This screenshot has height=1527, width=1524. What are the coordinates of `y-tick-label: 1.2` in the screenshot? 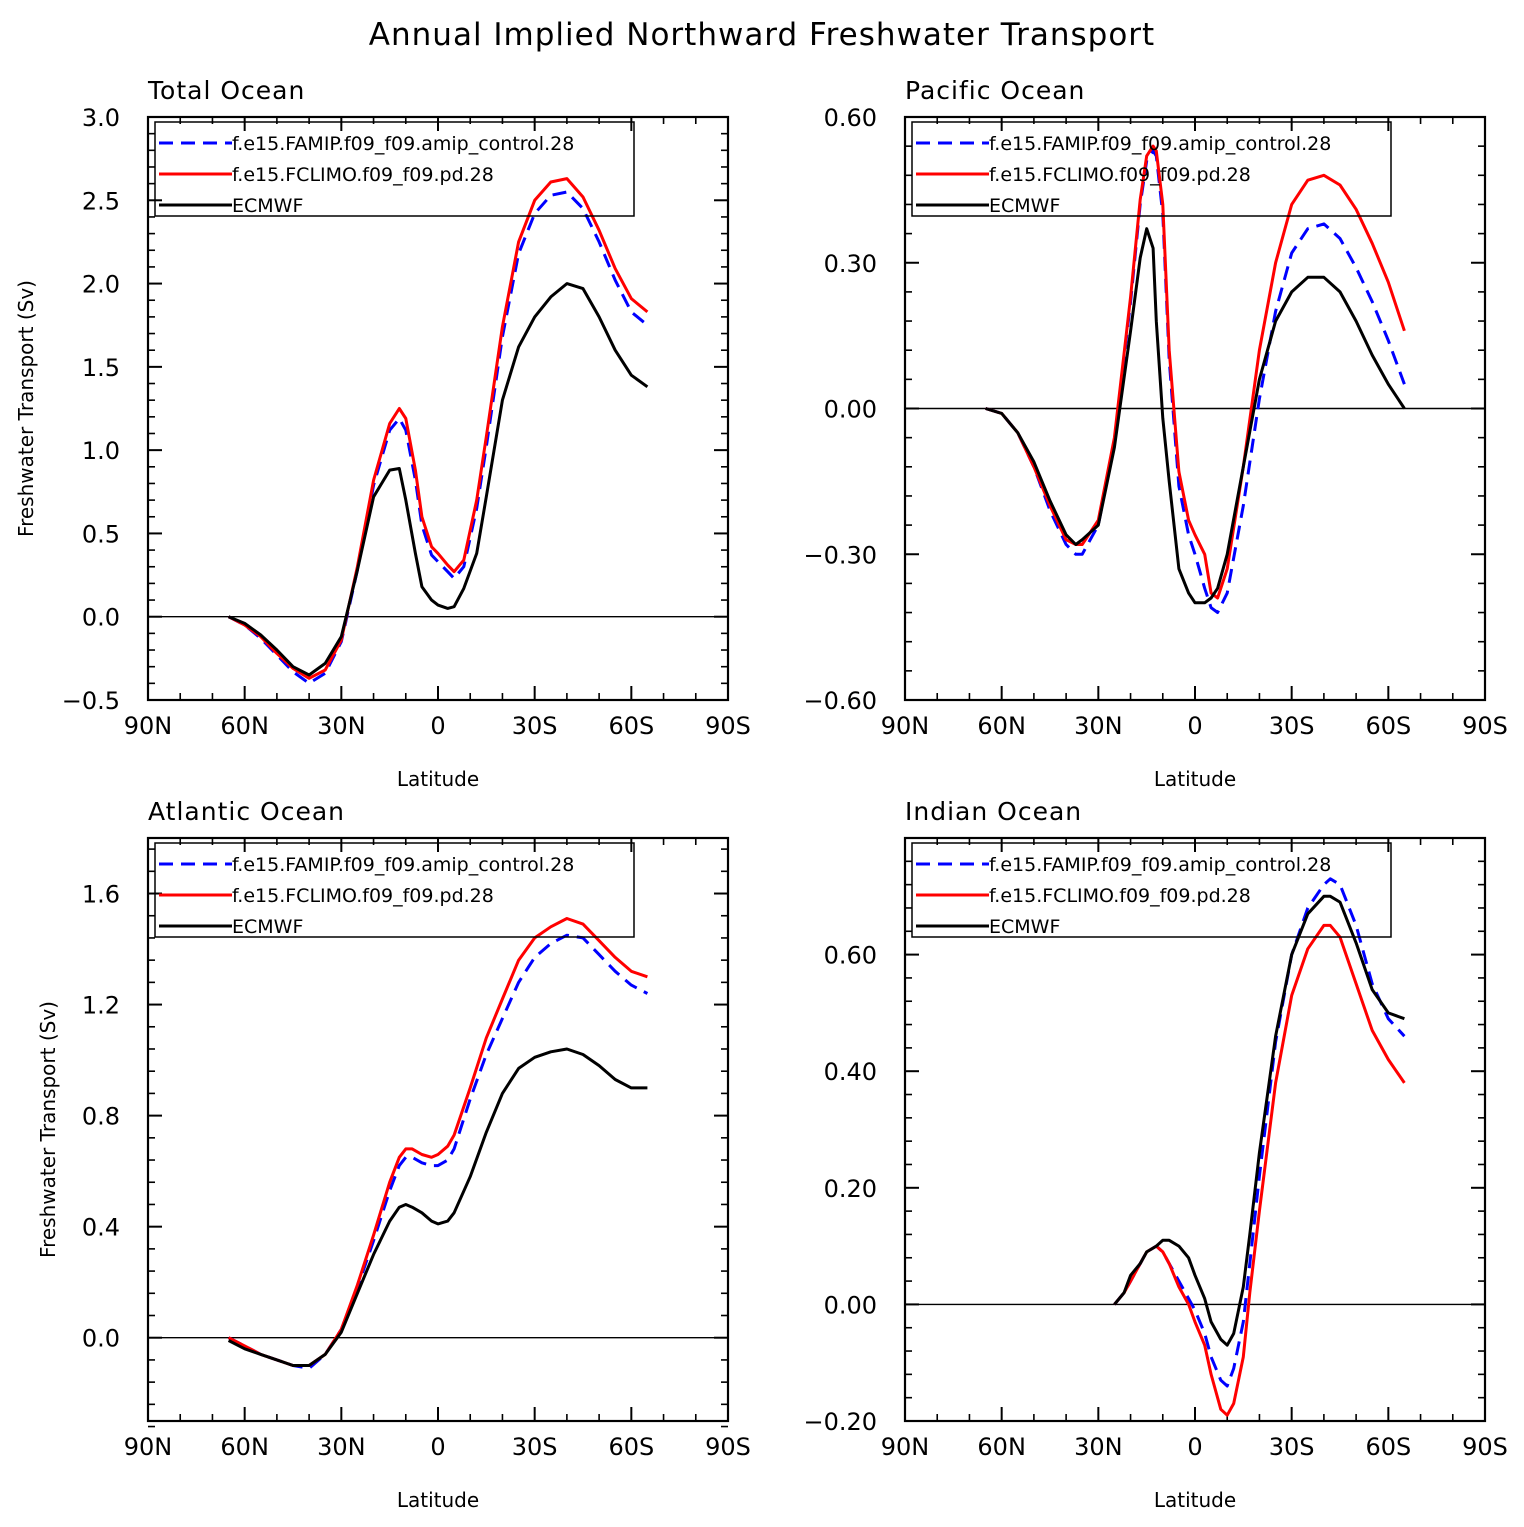 It's located at (101, 1006).